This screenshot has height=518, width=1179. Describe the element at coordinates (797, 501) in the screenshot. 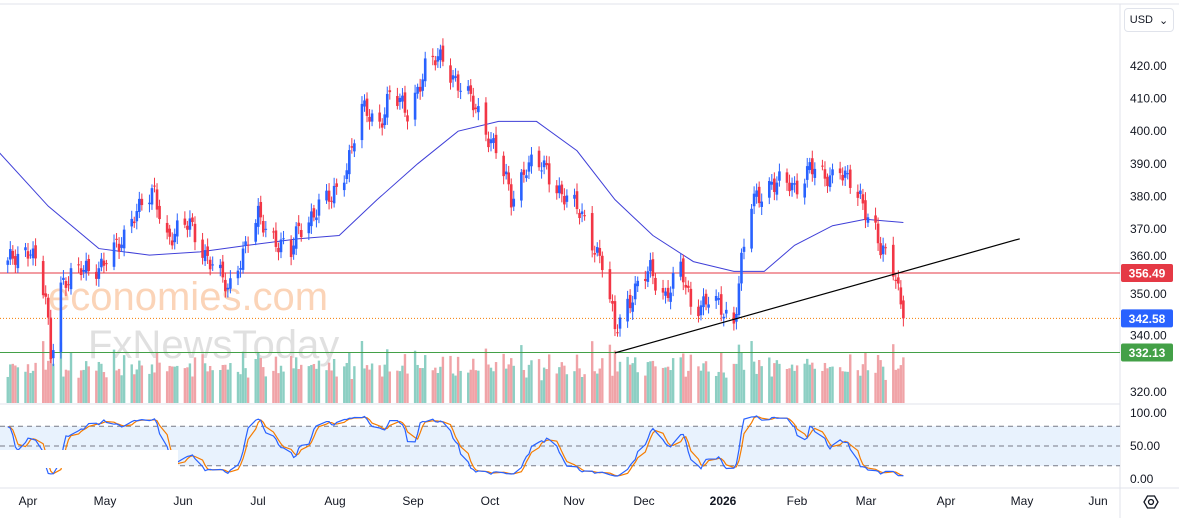

I see `month-label: Feb` at that location.